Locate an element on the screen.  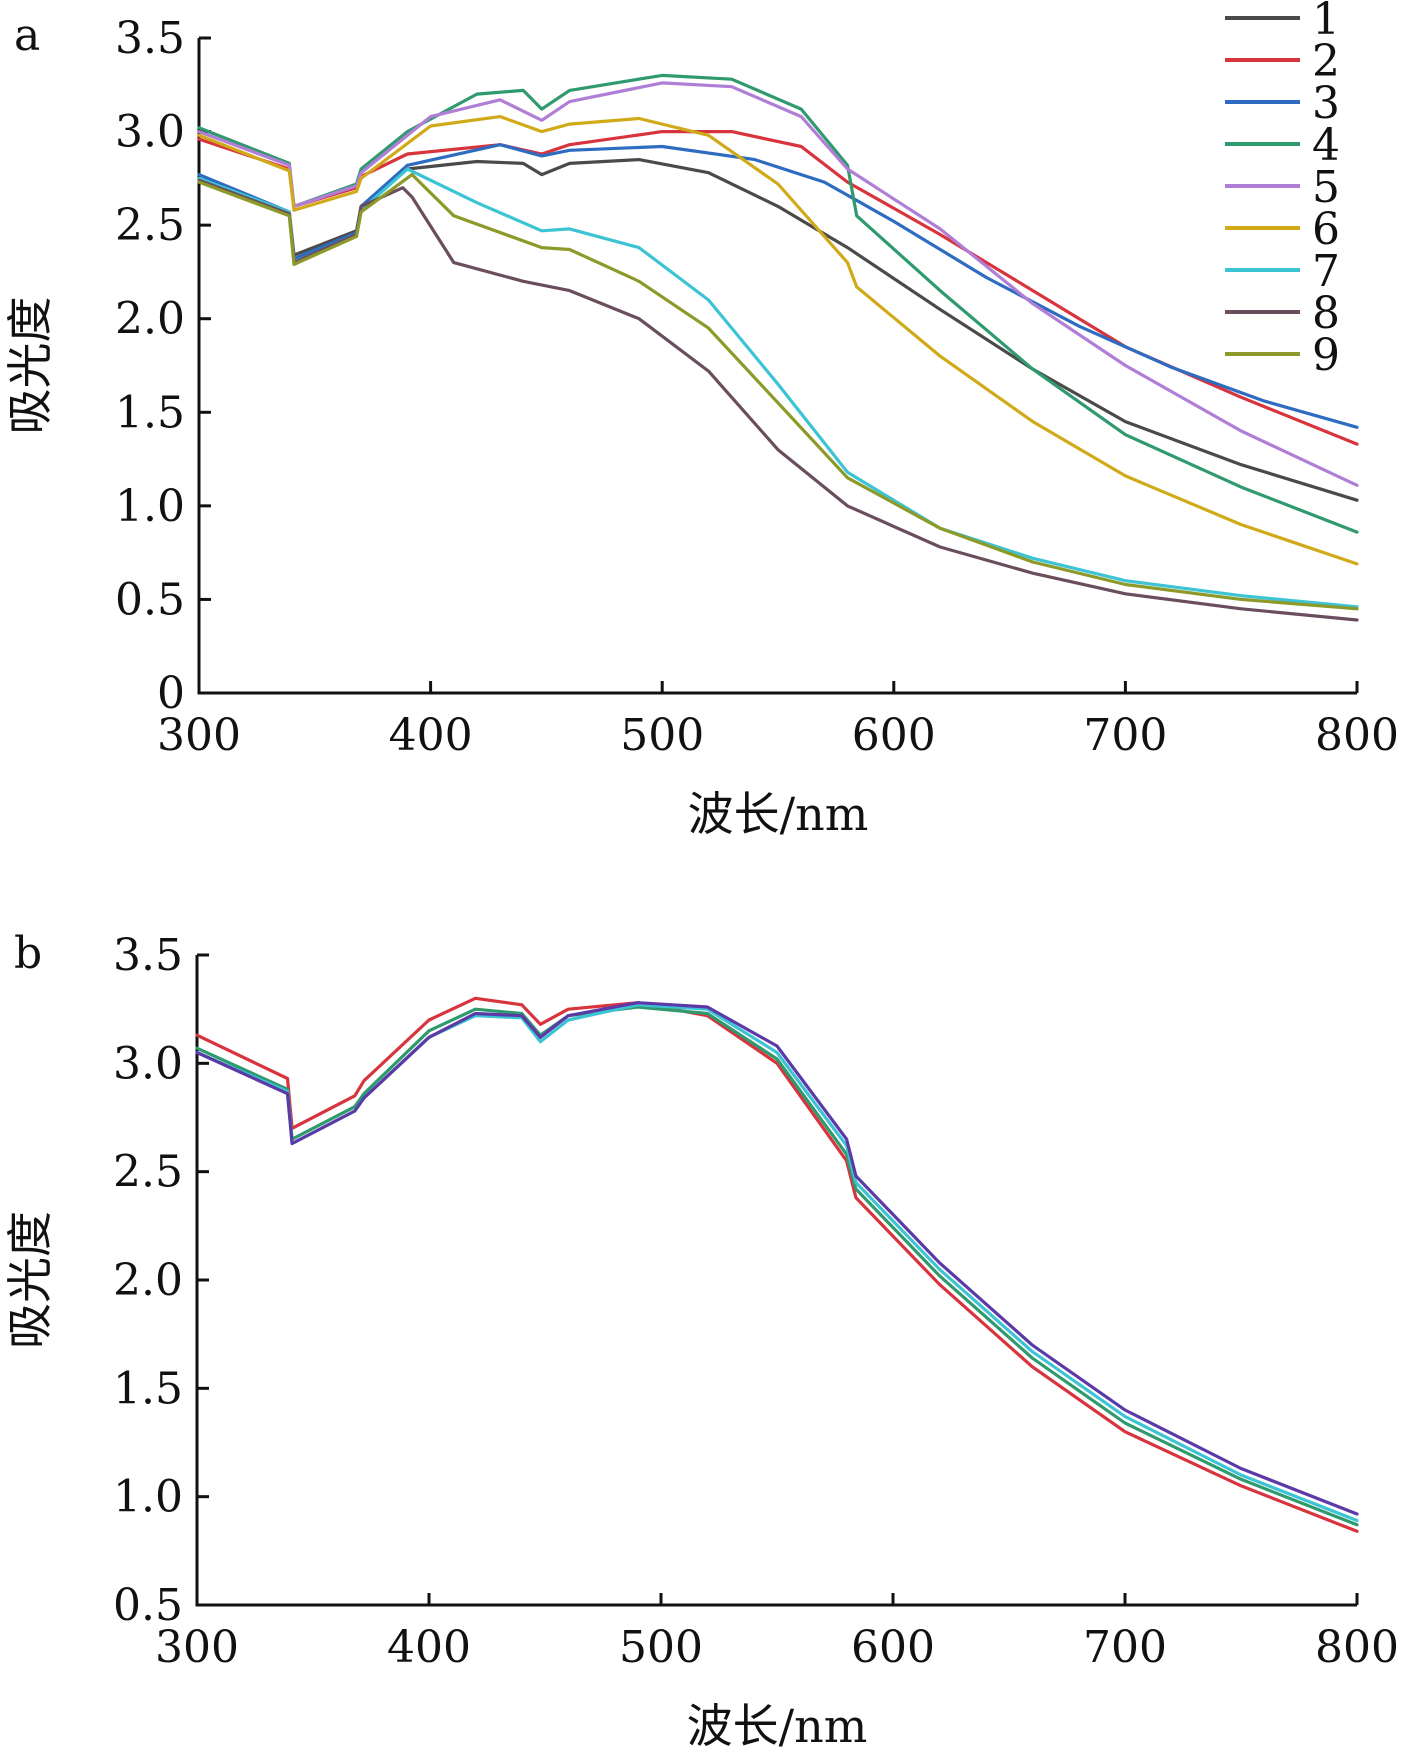
legend-label: 4 is located at coordinates (1326, 145).